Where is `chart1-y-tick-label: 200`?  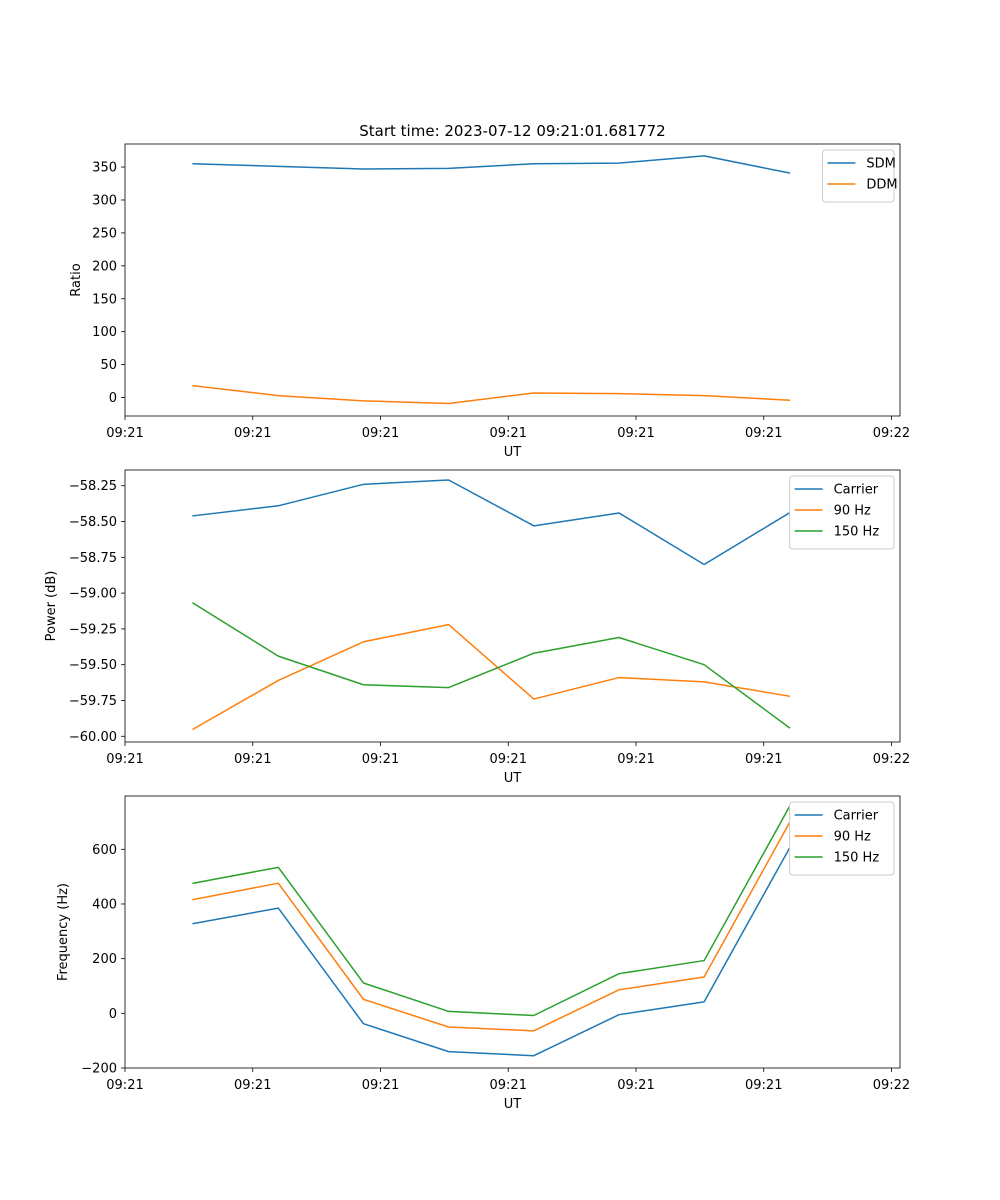
chart1-y-tick-label: 200 is located at coordinates (104, 266).